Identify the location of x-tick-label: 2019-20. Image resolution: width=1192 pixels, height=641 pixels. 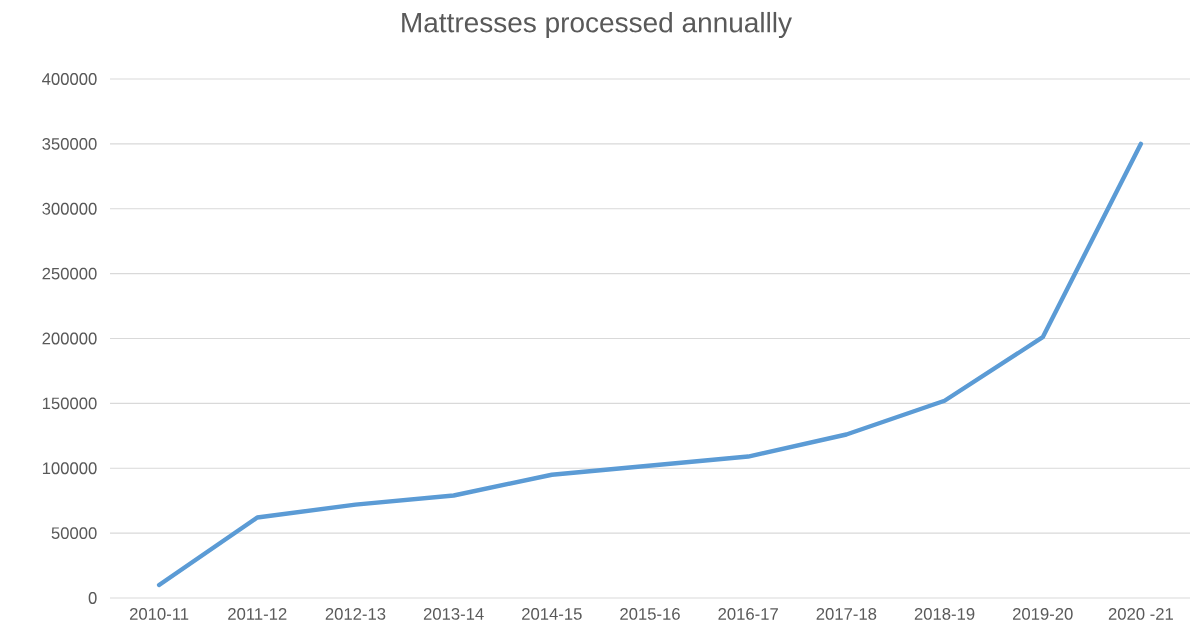
(1042, 614).